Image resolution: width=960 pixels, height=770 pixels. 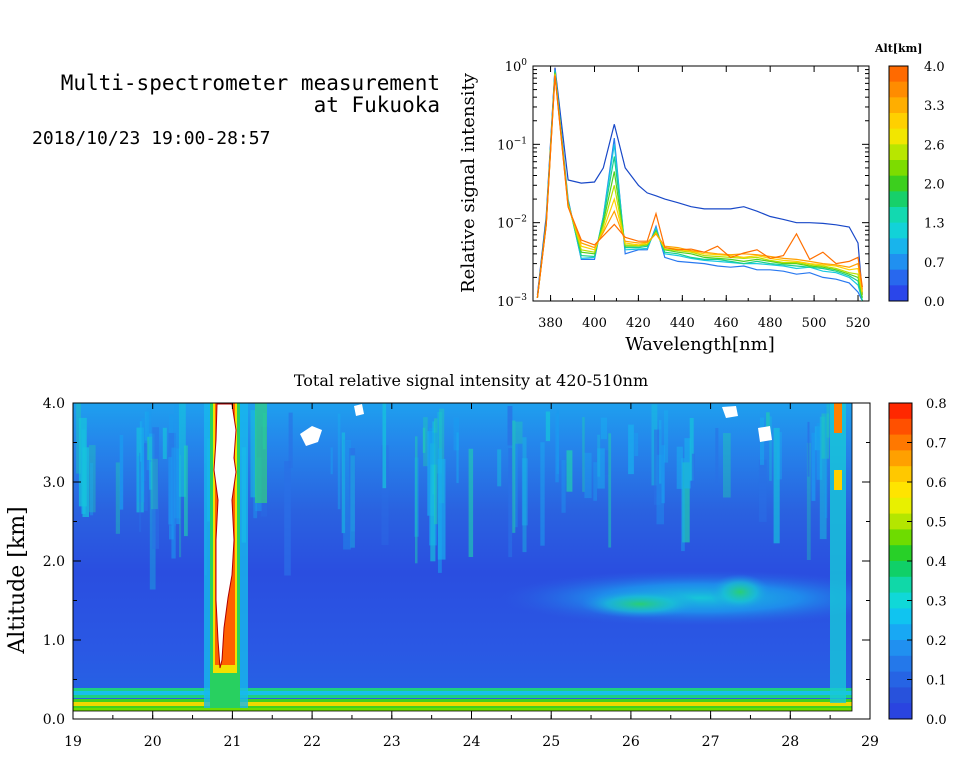 What do you see at coordinates (936, 483) in the screenshot?
I see `intensity-colorbar-label: 0.6` at bounding box center [936, 483].